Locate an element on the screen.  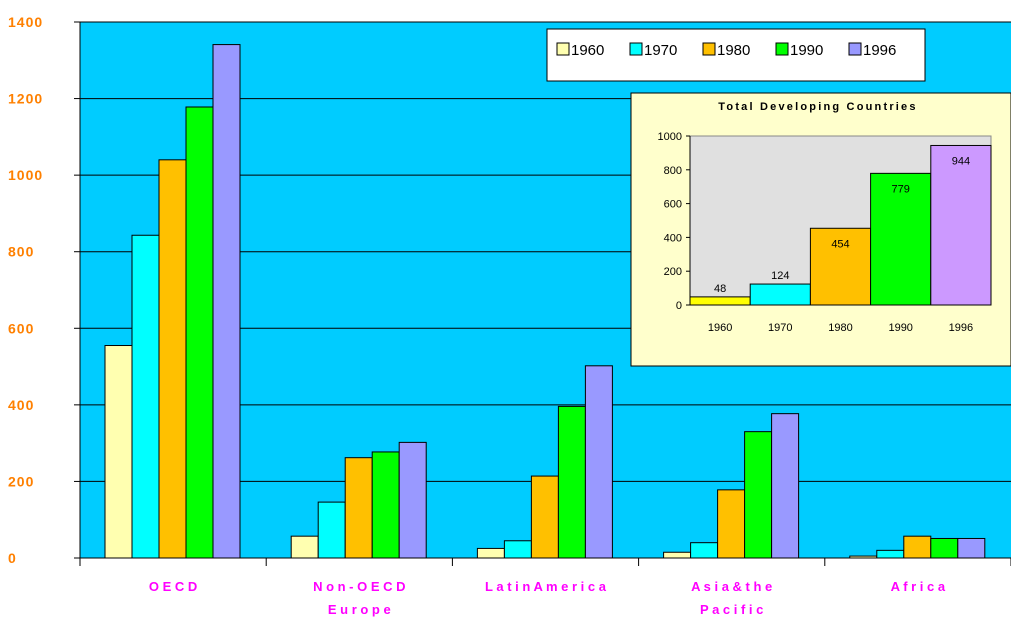
legend-box is located at coordinates (736, 55).